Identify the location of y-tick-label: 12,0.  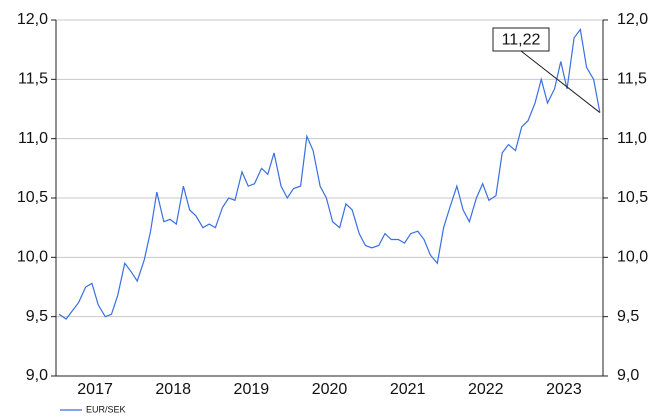
(32, 19).